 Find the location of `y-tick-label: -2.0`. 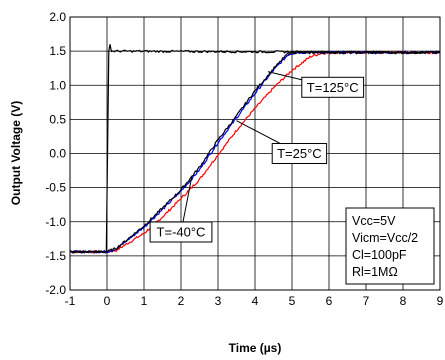

y-tick-label: -2.0 is located at coordinates (55, 290).